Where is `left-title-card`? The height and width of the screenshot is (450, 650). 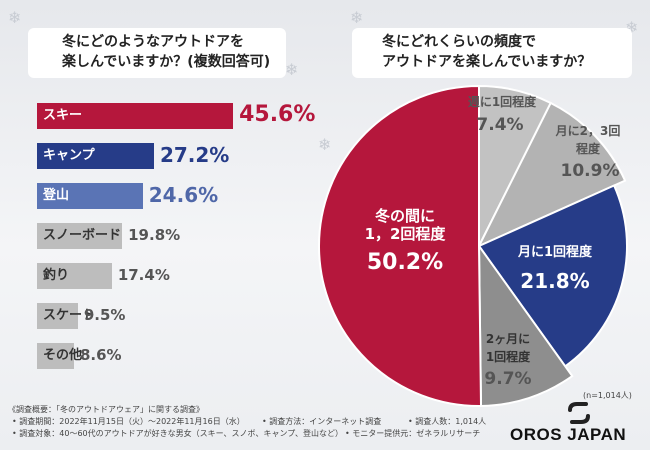
left-title-card is located at coordinates (157, 53).